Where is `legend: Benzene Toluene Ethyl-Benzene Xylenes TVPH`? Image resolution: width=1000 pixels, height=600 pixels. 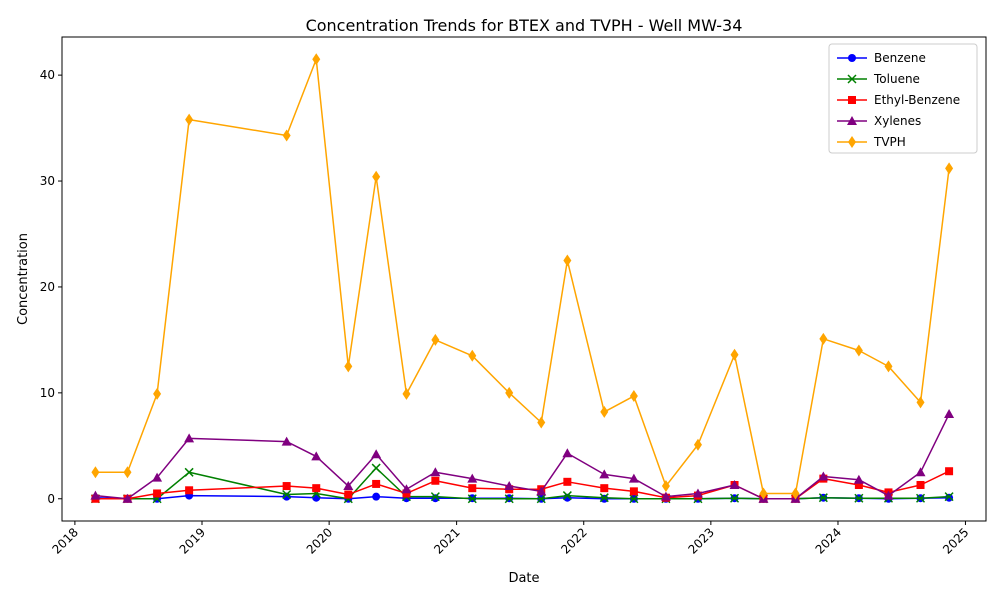
legend: Benzene Toluene Ethyl-Benzene Xylenes TVPH is located at coordinates (903, 98).